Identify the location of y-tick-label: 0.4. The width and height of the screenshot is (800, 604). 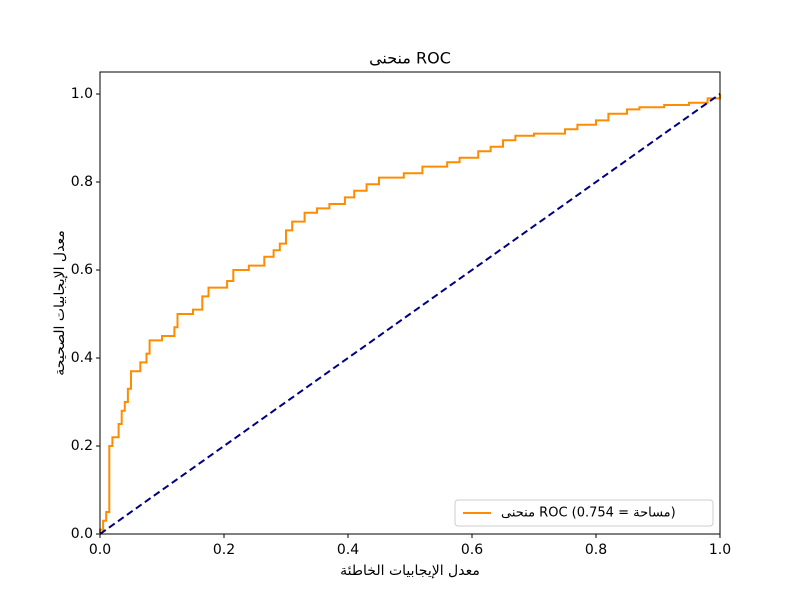
(82, 358).